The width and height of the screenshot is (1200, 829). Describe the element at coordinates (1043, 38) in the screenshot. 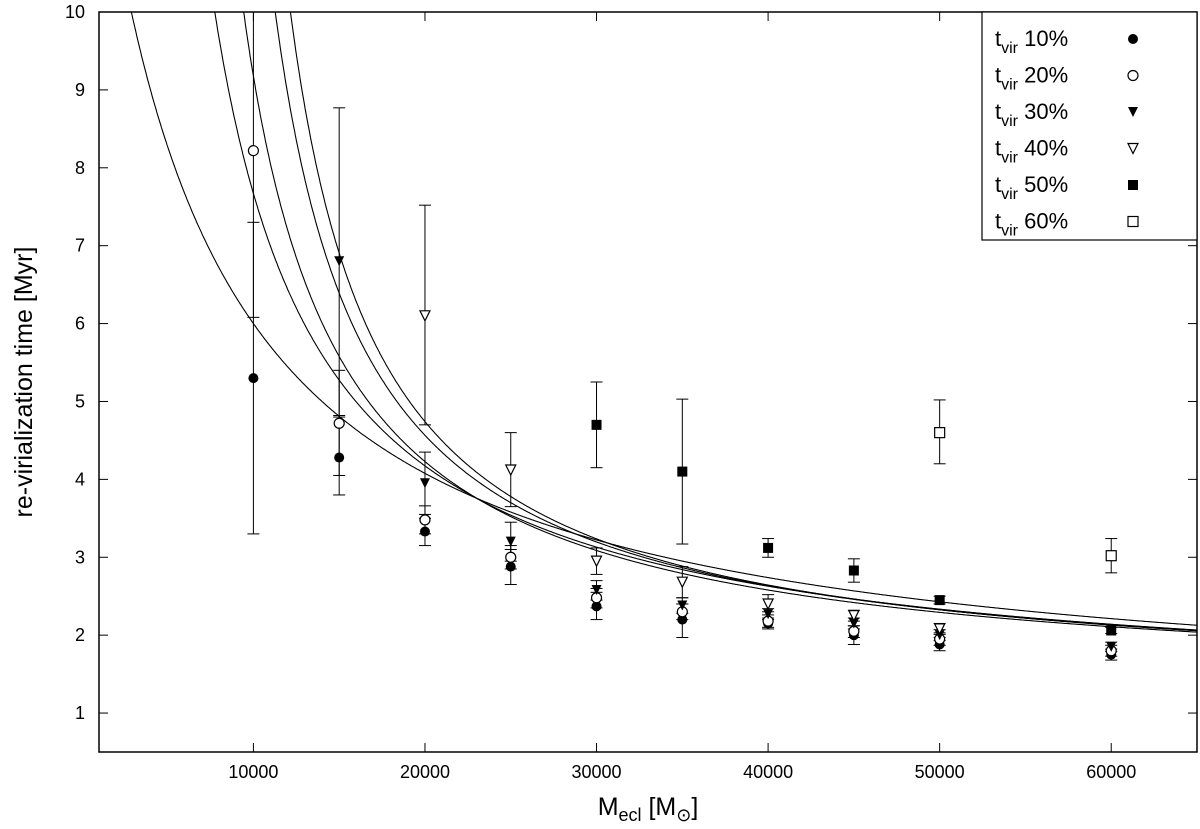

I see `legend-label-rest: 10%` at that location.